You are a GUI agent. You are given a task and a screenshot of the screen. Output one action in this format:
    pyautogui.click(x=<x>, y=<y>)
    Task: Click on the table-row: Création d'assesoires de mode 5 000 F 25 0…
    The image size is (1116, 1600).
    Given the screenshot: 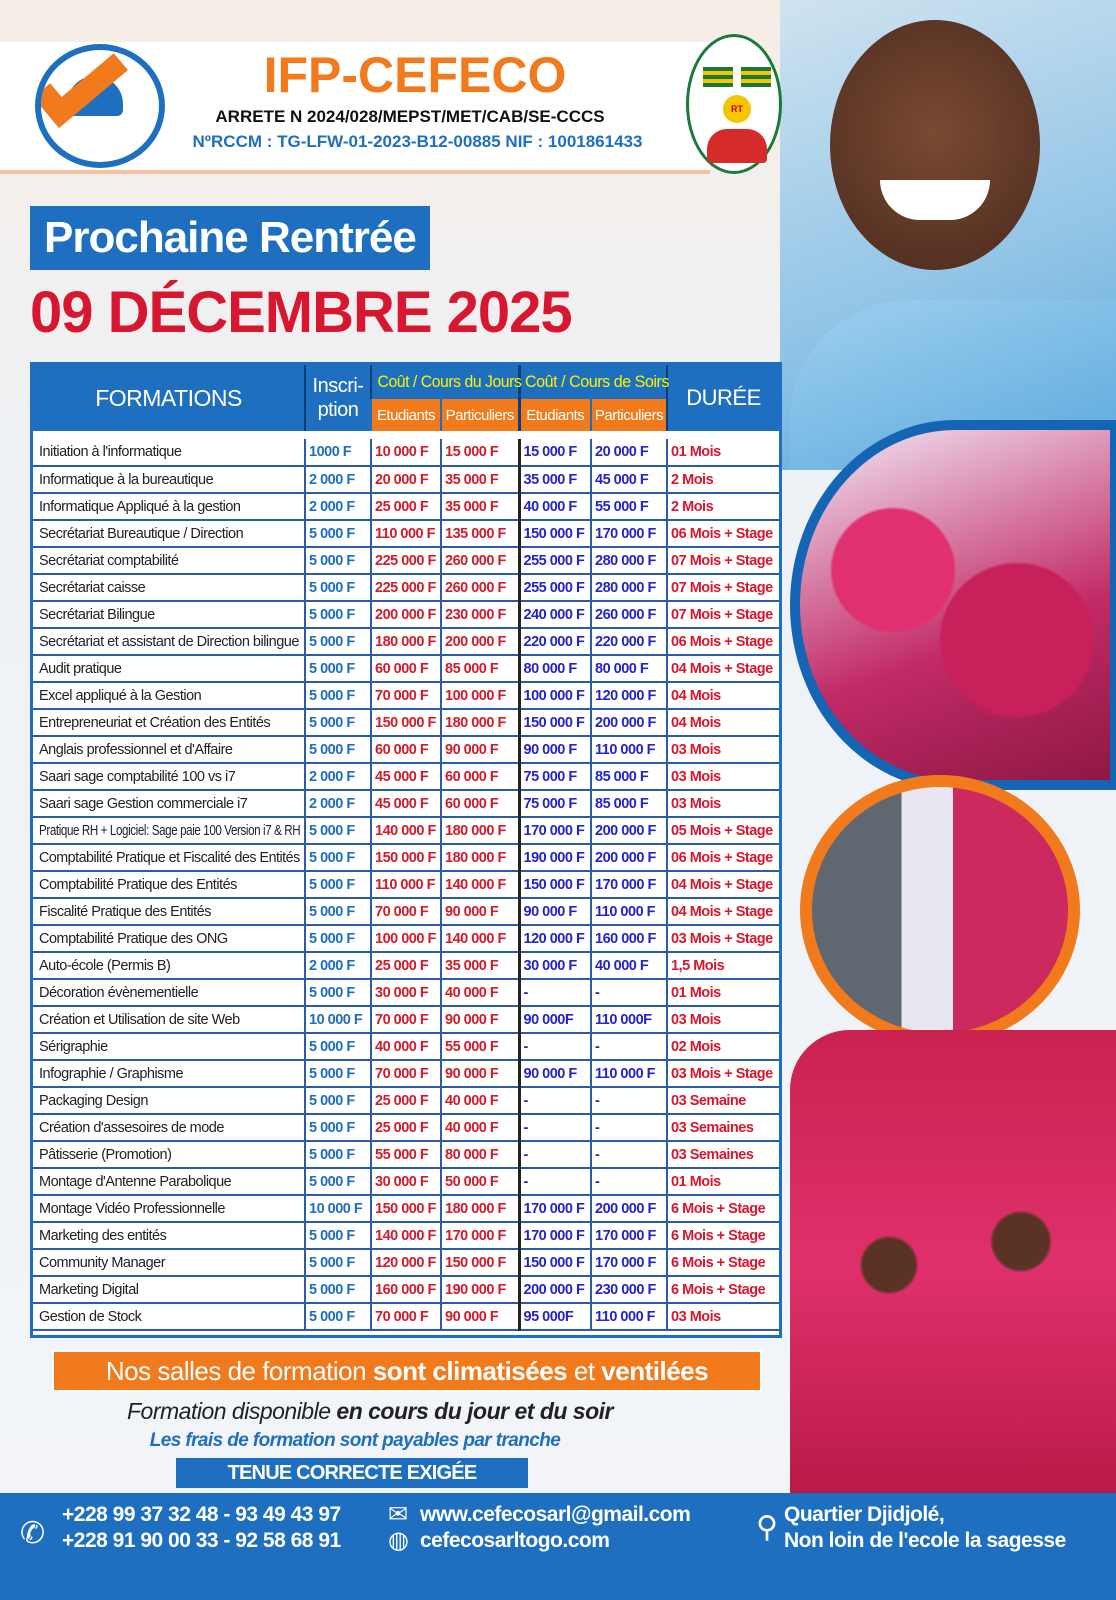 What is the action you would take?
    pyautogui.click(x=406, y=1128)
    